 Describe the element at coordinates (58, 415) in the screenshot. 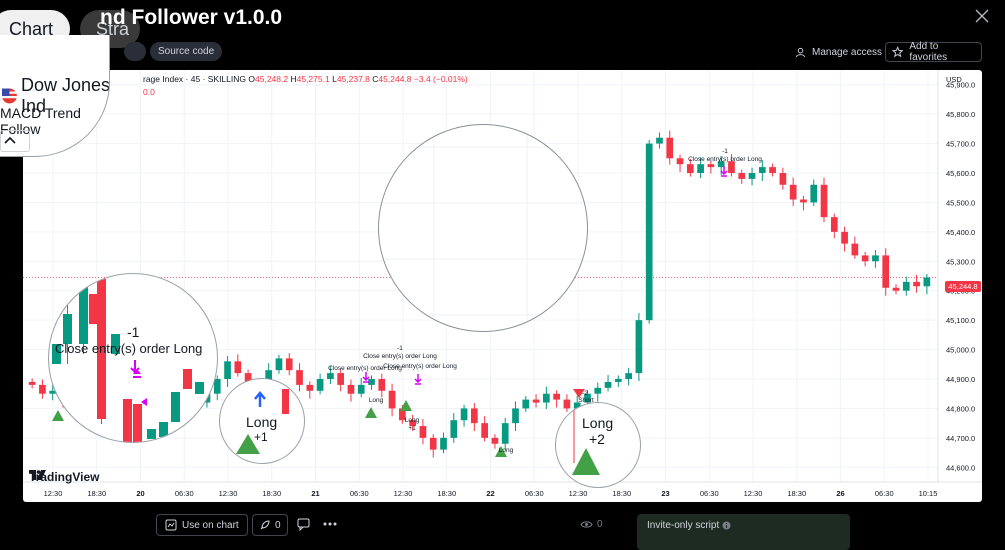

I see `long-marker-left` at that location.